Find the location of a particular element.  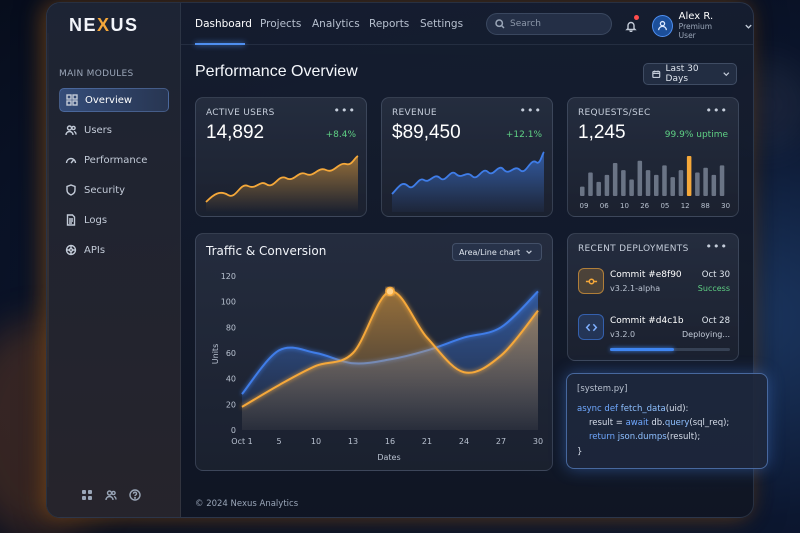

search-box is located at coordinates (549, 24).